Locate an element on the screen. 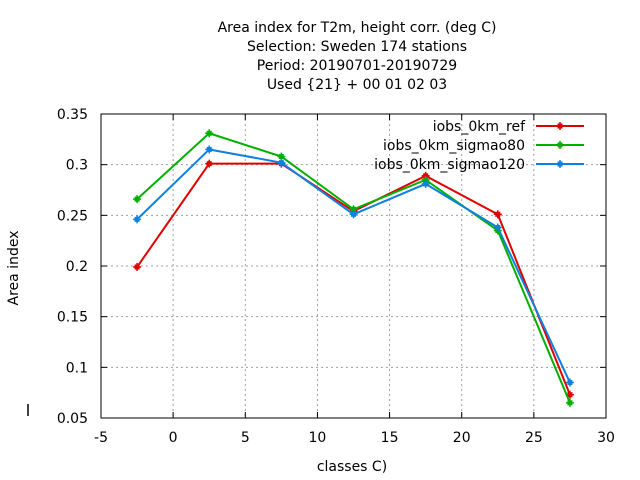  x-tick-label: 15 is located at coordinates (390, 438).